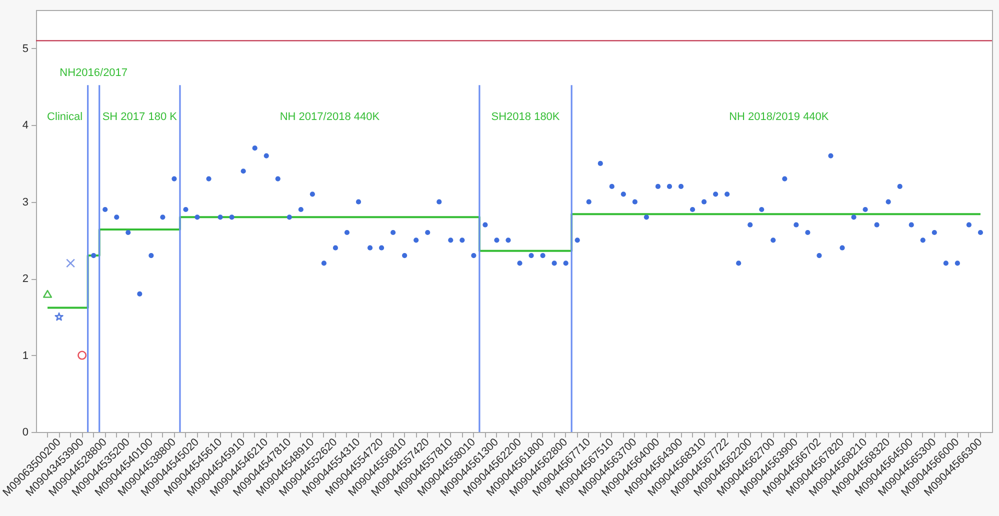  What do you see at coordinates (25, 432) in the screenshot?
I see `y-tick-label: 0` at bounding box center [25, 432].